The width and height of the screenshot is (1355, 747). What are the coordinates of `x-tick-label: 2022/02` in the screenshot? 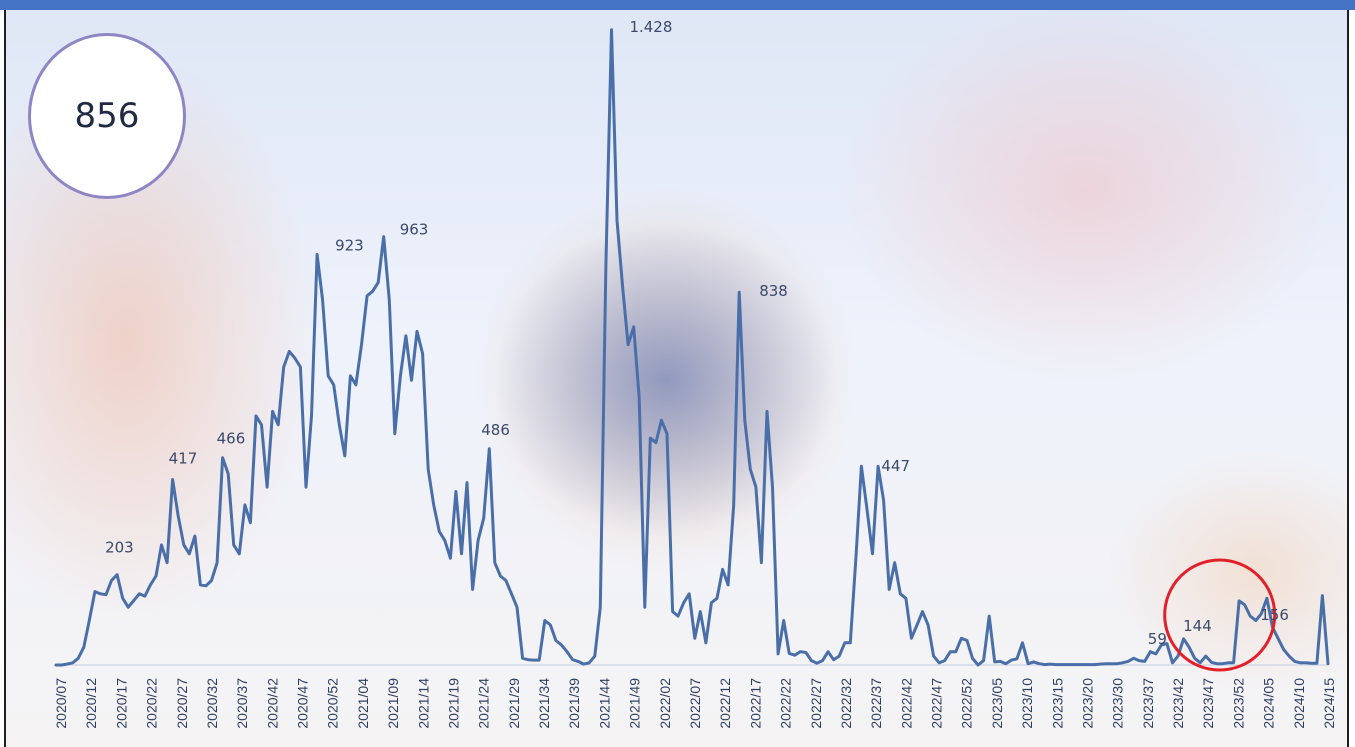 It's located at (665, 703).